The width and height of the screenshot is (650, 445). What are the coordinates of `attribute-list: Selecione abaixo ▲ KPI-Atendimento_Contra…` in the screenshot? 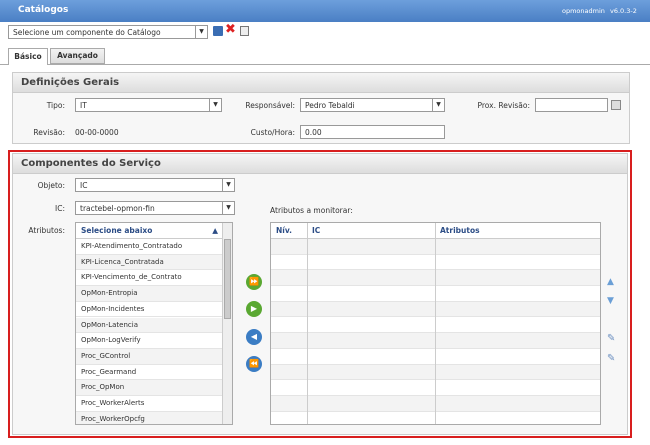 It's located at (154, 323).